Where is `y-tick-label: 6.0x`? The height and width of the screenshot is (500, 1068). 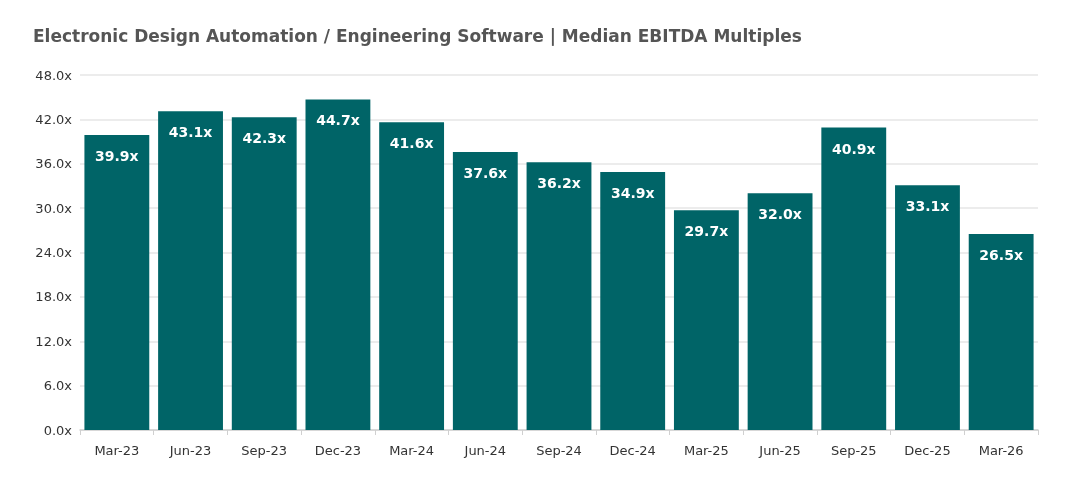
y-tick-label: 6.0x is located at coordinates (58, 386).